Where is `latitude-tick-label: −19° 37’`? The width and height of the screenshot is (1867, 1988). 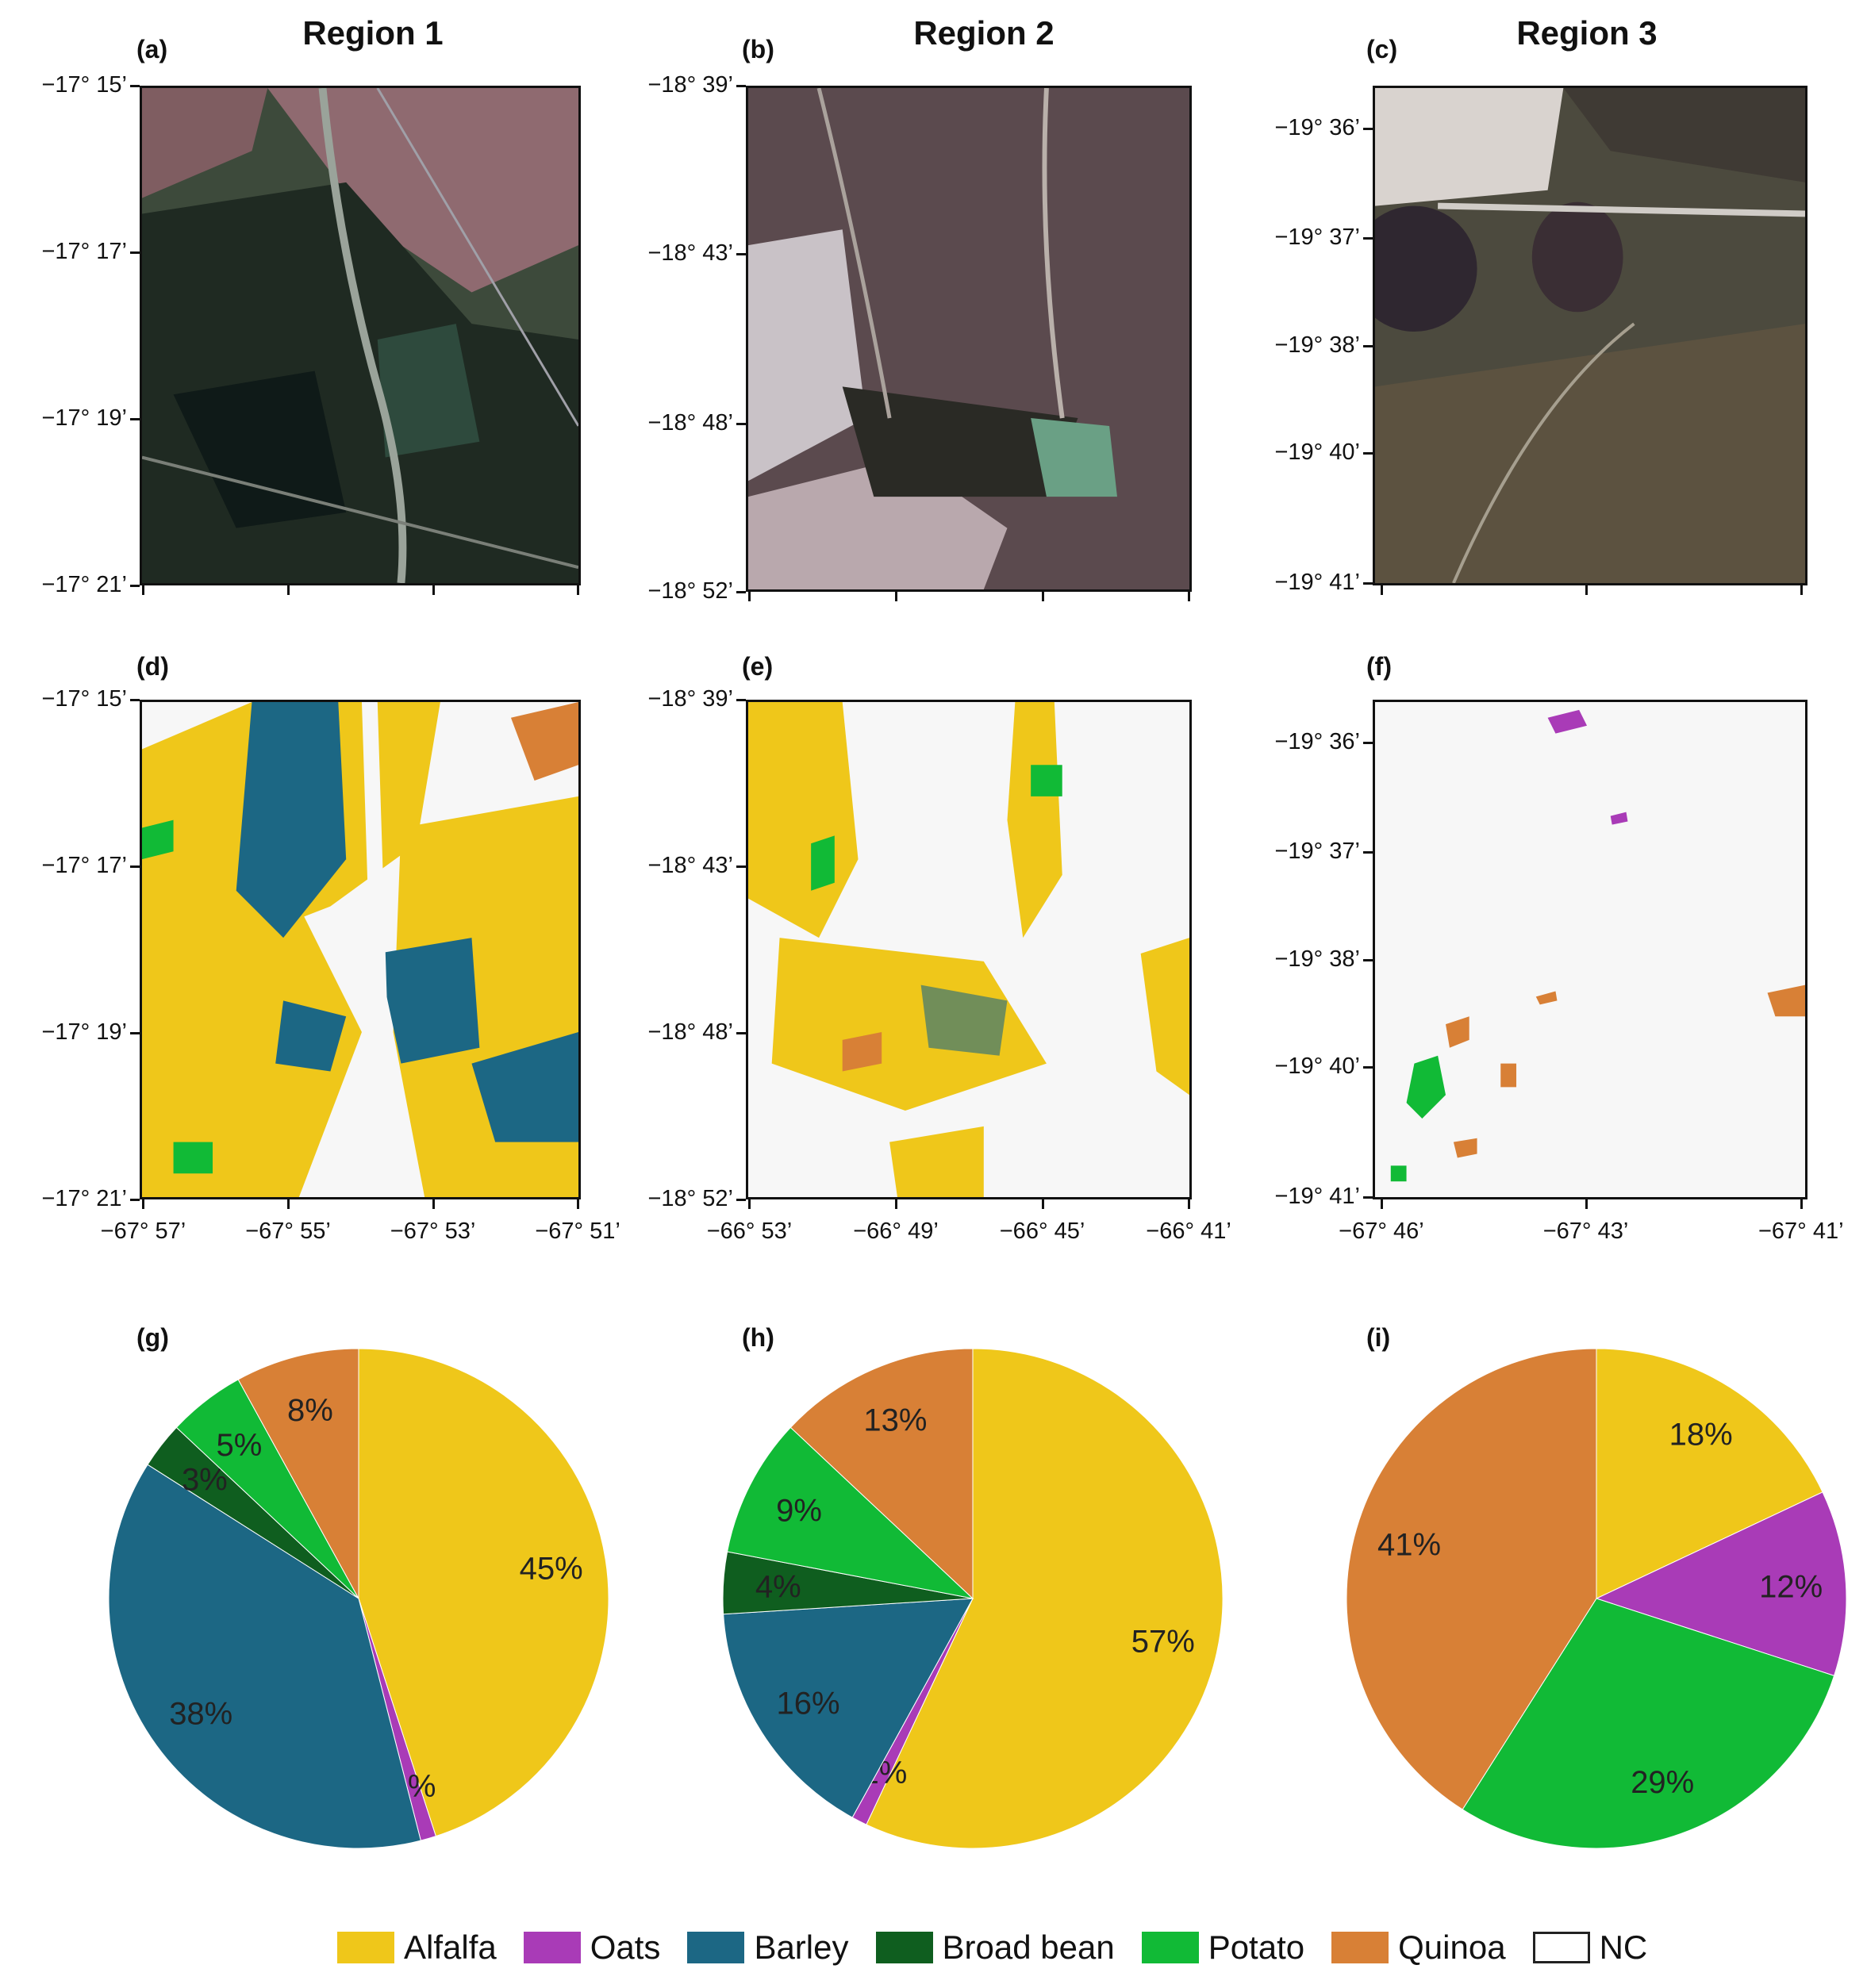
latitude-tick-label: −19° 37’ is located at coordinates (1317, 238).